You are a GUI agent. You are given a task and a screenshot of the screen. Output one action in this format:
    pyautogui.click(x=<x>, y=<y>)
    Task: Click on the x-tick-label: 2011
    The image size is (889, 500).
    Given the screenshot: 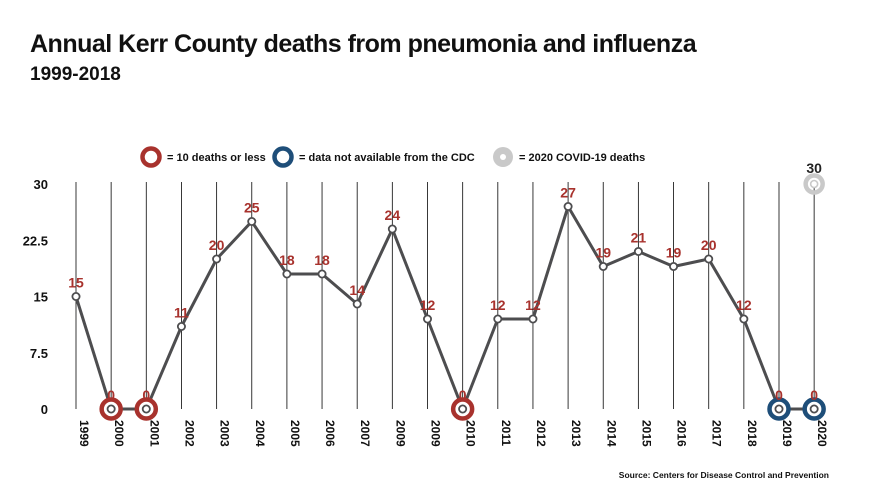 What is the action you would take?
    pyautogui.click(x=506, y=433)
    